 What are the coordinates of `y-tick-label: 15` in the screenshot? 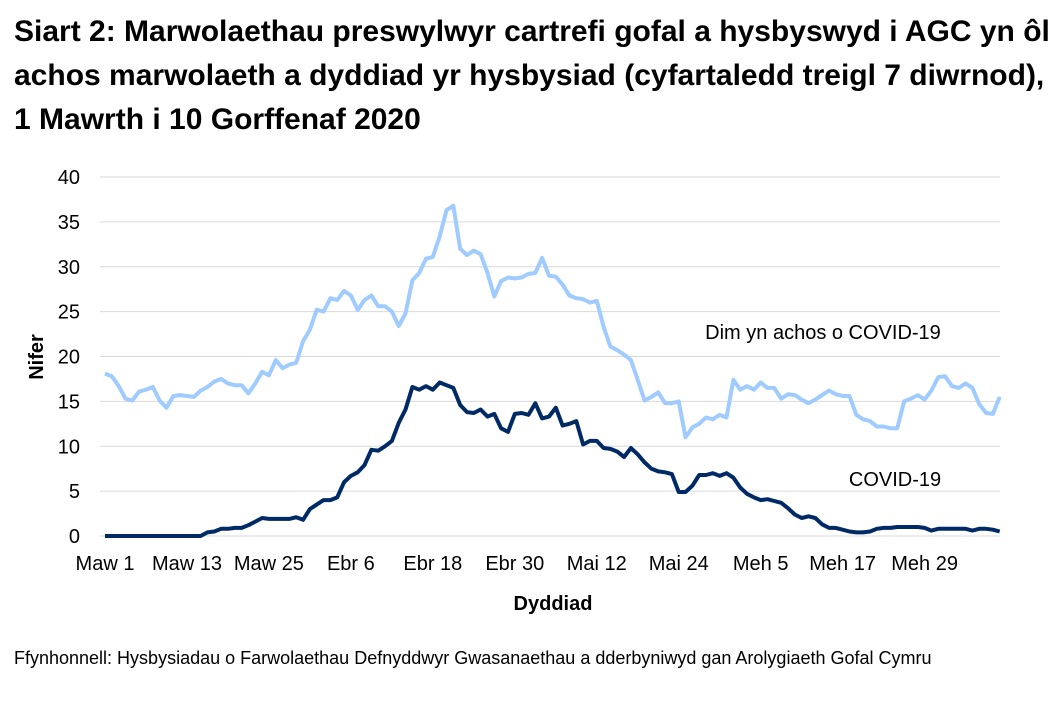 It's located at (69, 402).